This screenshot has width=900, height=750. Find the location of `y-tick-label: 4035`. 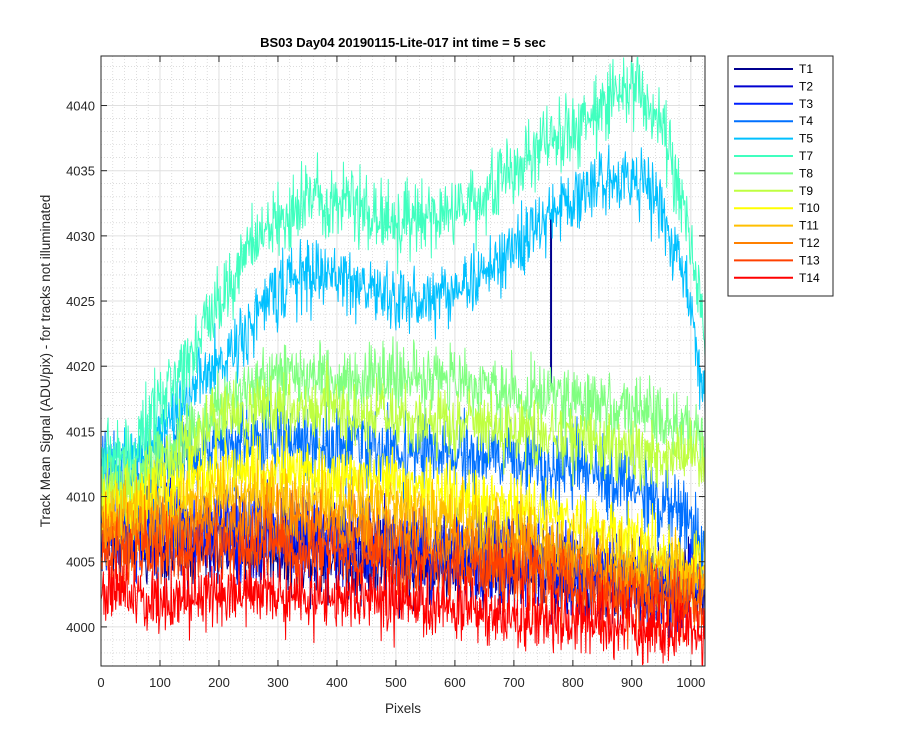

y-tick-label: 4035 is located at coordinates (80, 171).